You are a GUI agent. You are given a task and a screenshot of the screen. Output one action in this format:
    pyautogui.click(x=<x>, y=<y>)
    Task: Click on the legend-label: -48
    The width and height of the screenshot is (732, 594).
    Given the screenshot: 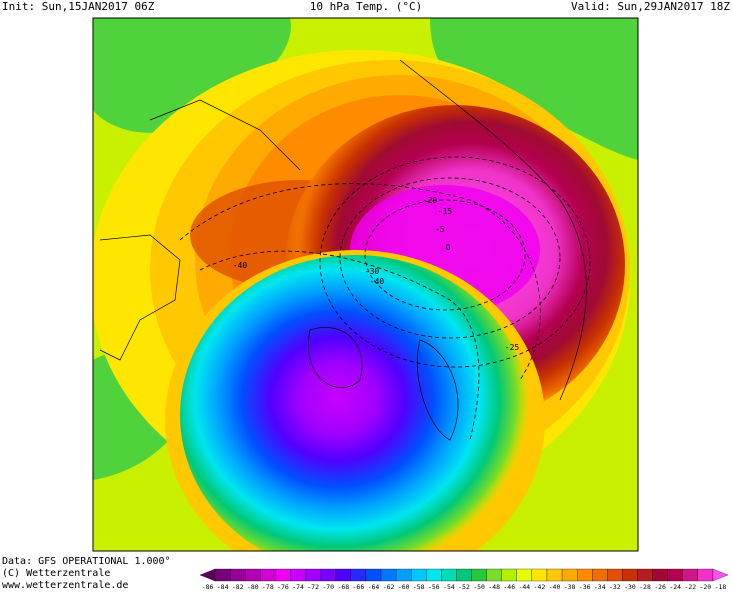 What is the action you would take?
    pyautogui.click(x=494, y=586)
    